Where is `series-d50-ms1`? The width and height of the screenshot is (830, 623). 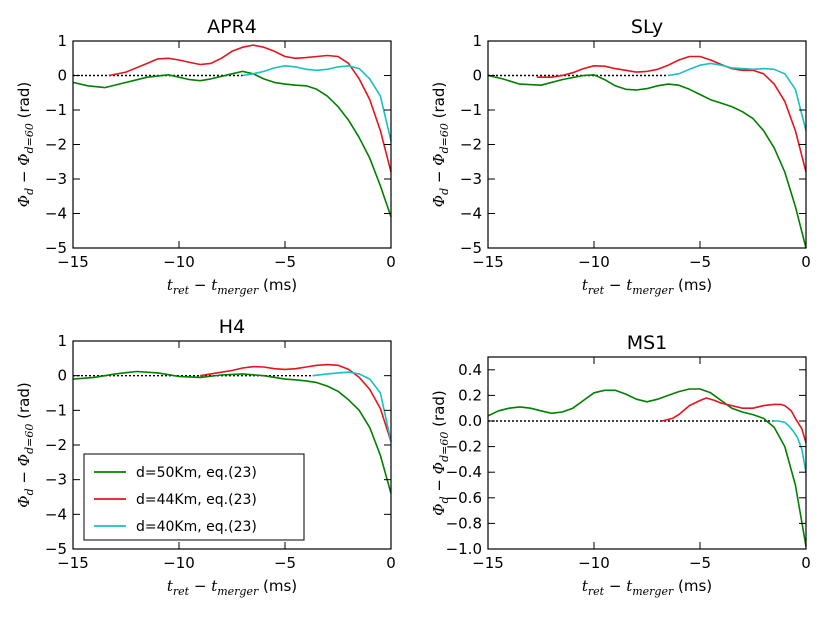
series-d50-ms1 is located at coordinates (647, 467).